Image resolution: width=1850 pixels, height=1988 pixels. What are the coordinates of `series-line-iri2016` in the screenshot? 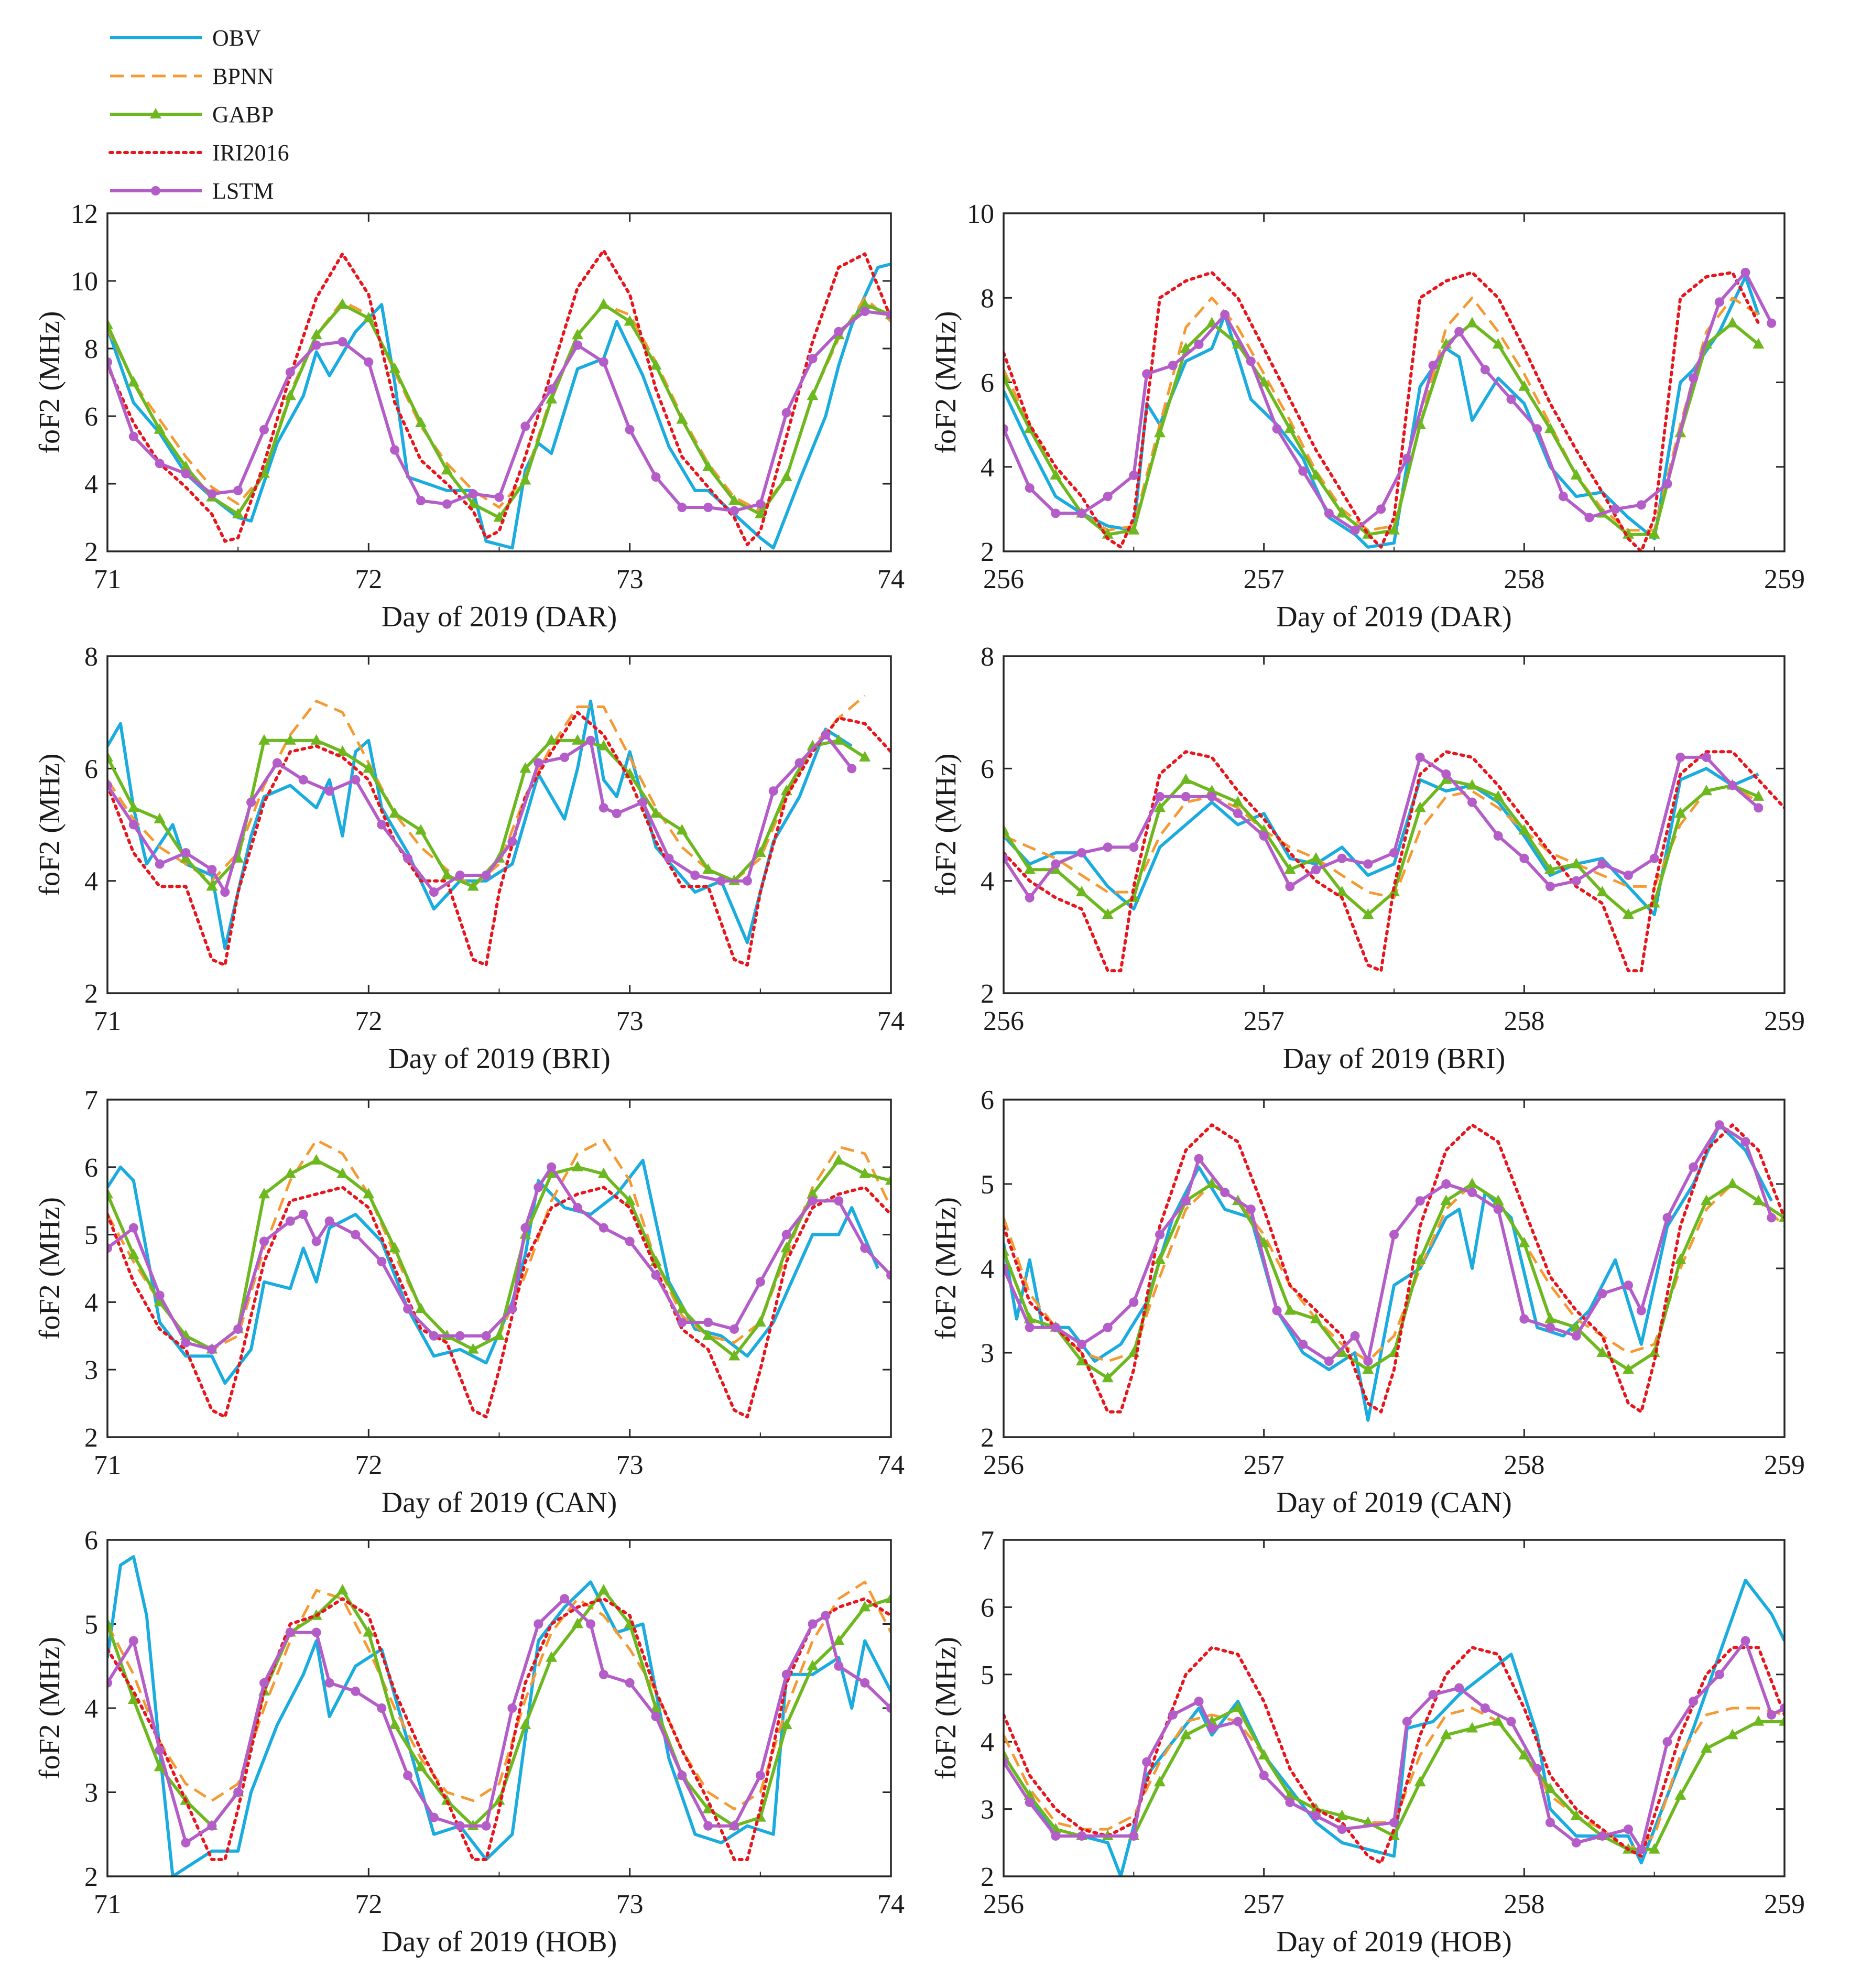 It's located at (1394, 861).